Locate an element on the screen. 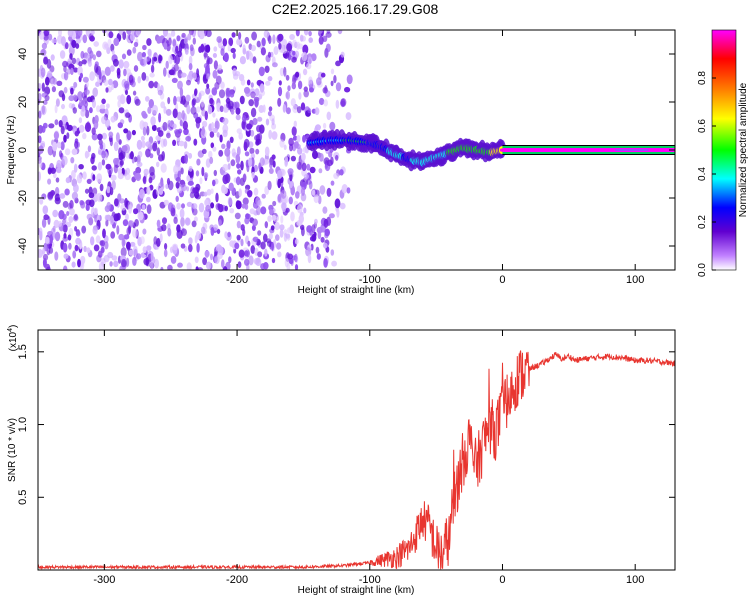 This screenshot has width=750, height=600. y-tick-label: 0 is located at coordinates (23, 150).